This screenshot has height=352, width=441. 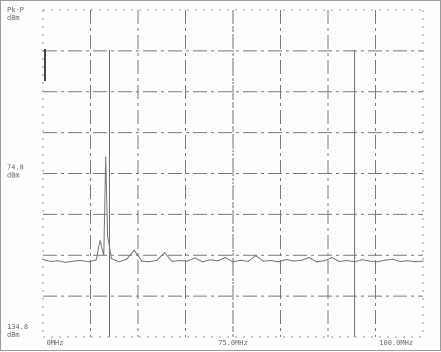 What do you see at coordinates (233, 343) in the screenshot?
I see `x-tick-label: 75.0MHz` at bounding box center [233, 343].